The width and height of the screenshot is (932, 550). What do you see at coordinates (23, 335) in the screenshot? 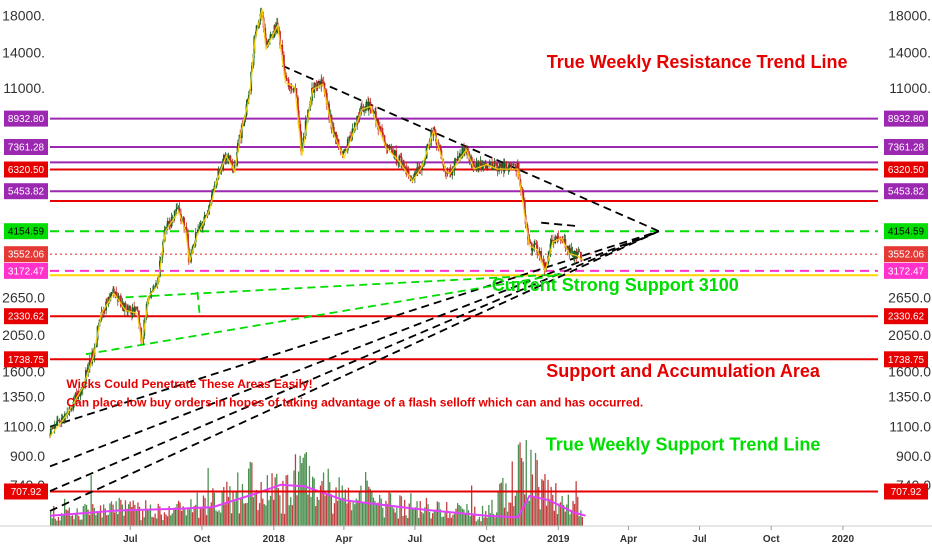
I see `y-tick-label-left: 2050.0` at bounding box center [23, 335].